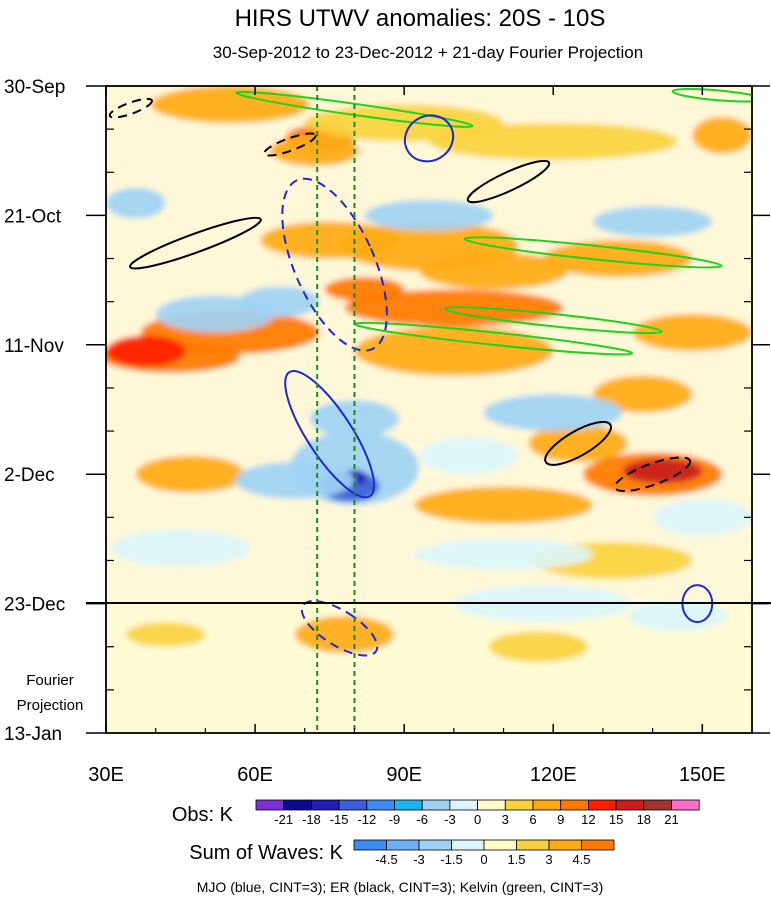 This screenshot has width=771, height=904. I want to click on waves-colorbar: -4.5 -3 -1.5 0 1.5 3 4.5, so click(484, 853).